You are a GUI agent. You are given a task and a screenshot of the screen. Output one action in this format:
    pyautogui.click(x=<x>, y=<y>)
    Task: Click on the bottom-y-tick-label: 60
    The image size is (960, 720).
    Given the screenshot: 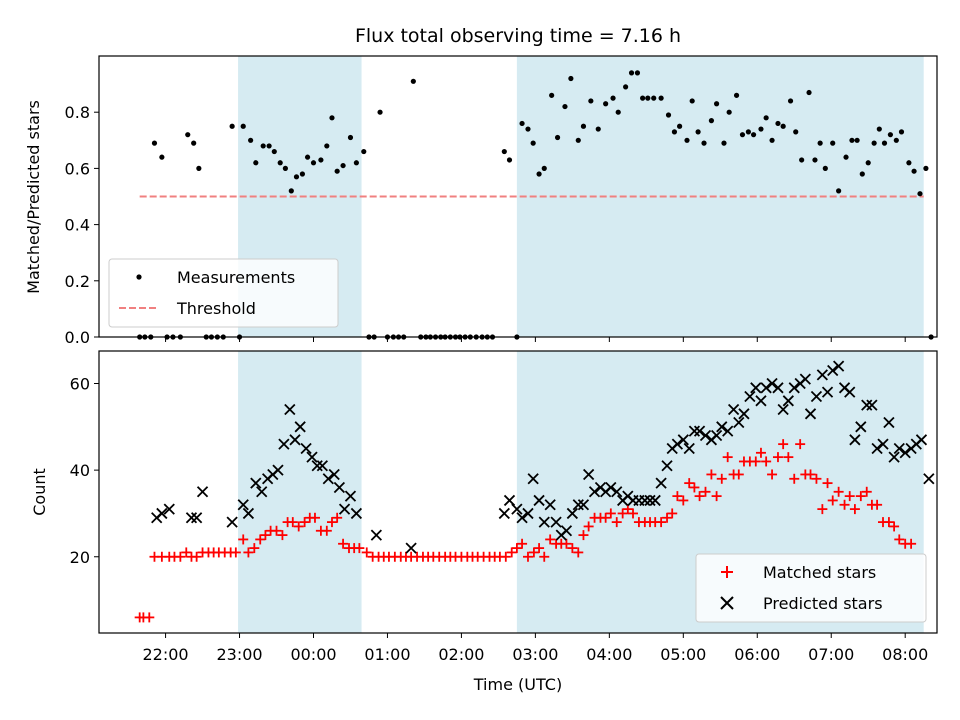 What is the action you would take?
    pyautogui.click(x=80, y=383)
    